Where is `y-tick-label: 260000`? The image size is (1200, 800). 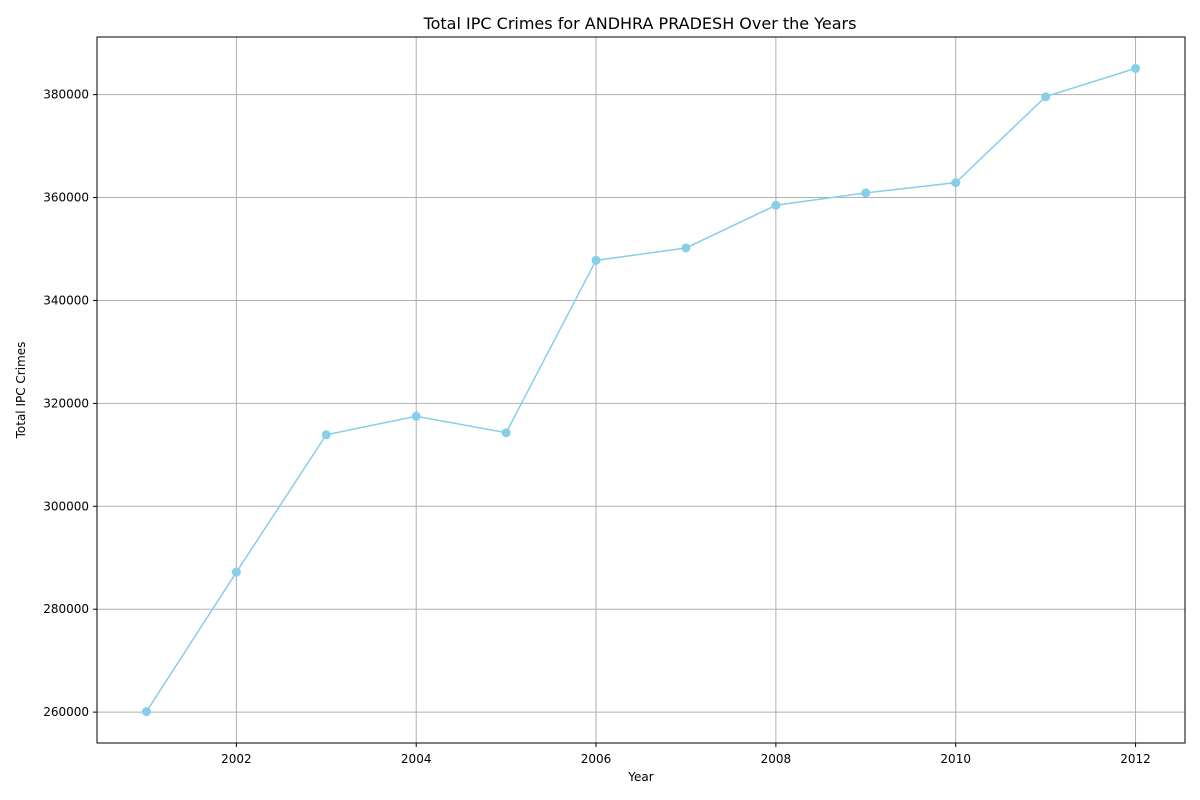 y-tick-label: 260000 is located at coordinates (66, 712).